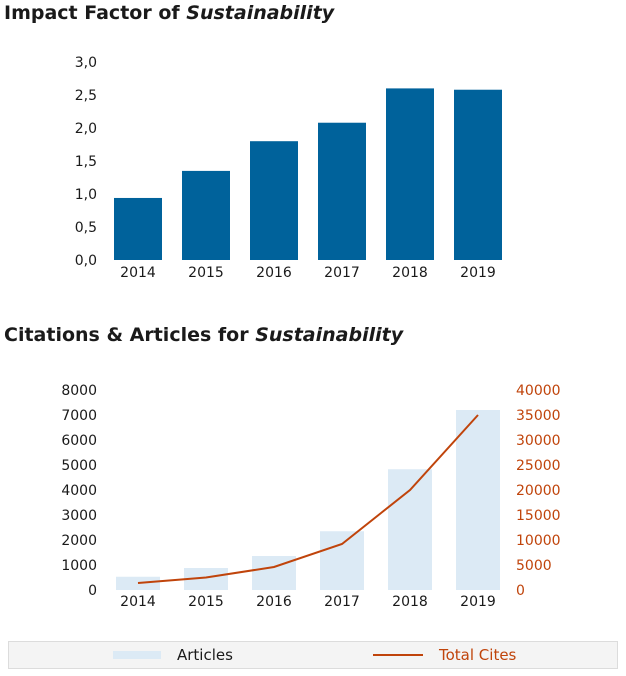 The height and width of the screenshot is (676, 626). What do you see at coordinates (206, 579) in the screenshot?
I see `articles-bar-2015` at bounding box center [206, 579].